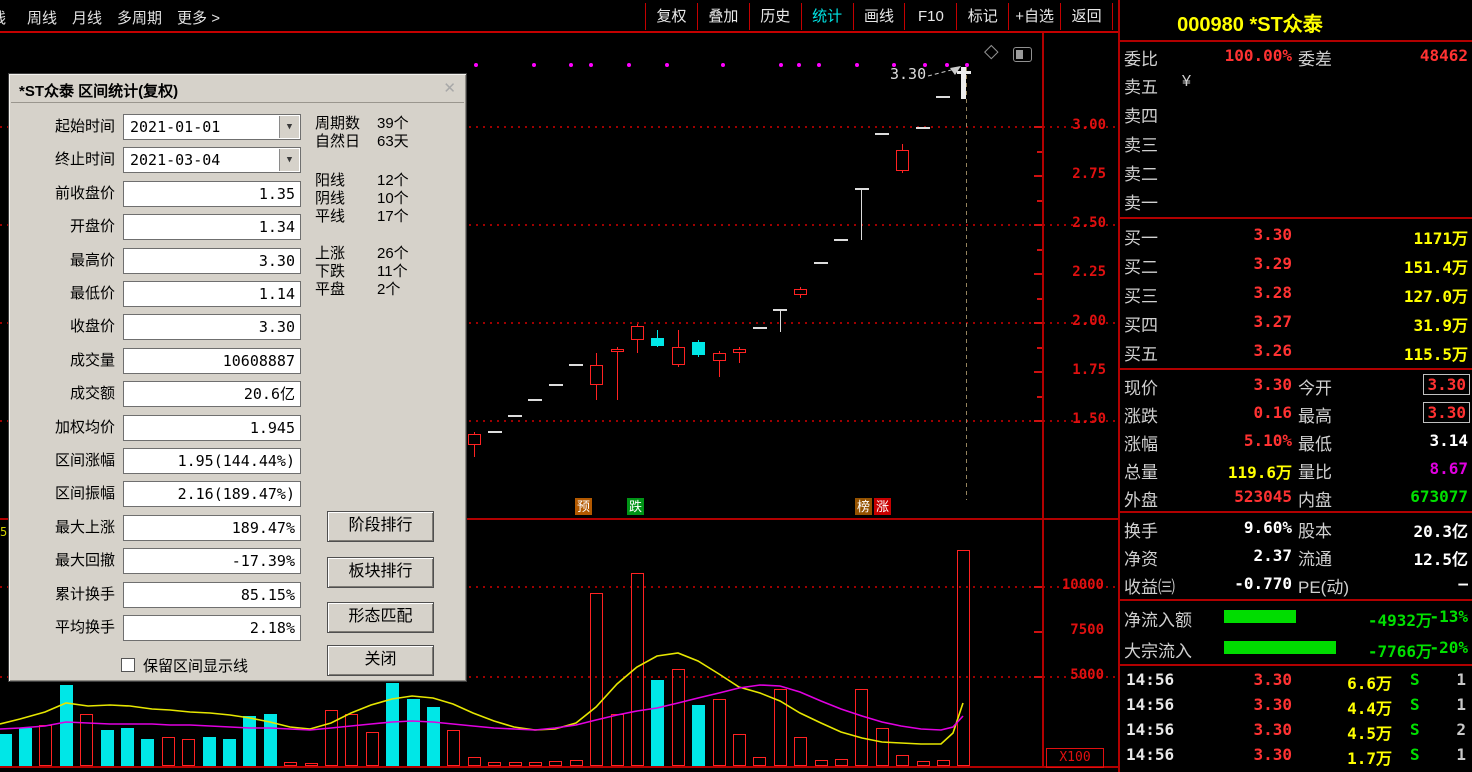 This screenshot has width=1472, height=772. Describe the element at coordinates (212, 394) in the screenshot. I see `field-value: 20.6亿` at that location.